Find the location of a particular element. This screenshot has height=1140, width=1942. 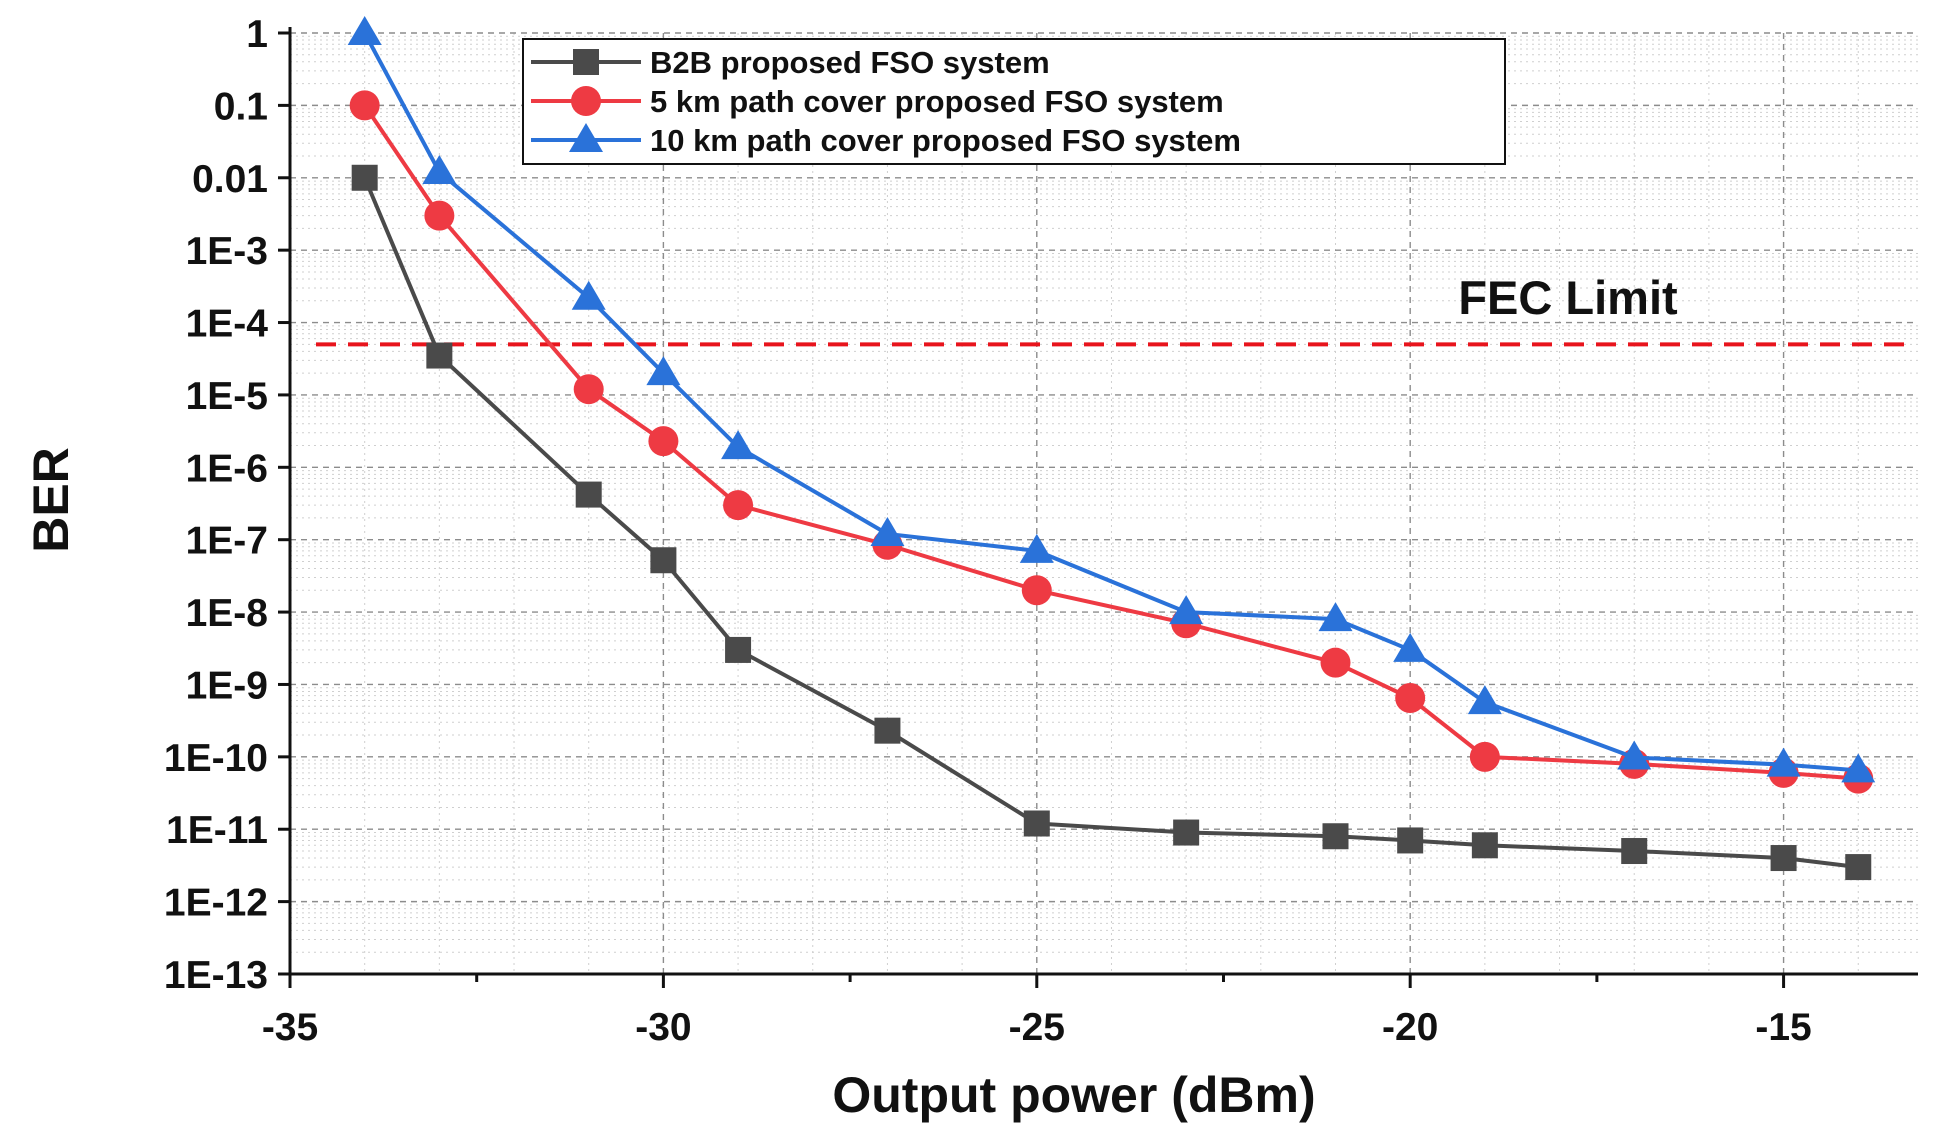

legend-item-3: 10 km path cover proposed FSO system is located at coordinates (886, 140).